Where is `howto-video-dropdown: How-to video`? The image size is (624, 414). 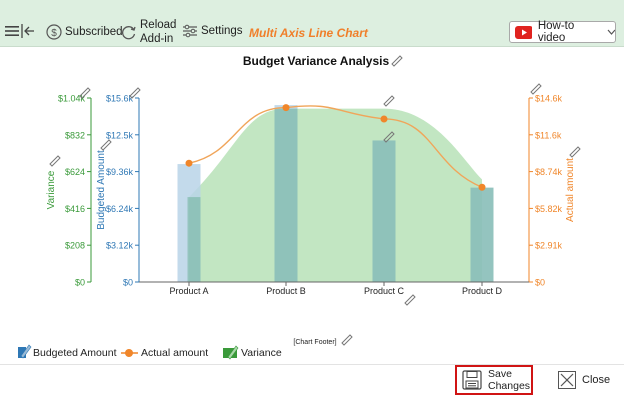
howto-video-dropdown: How-to video is located at coordinates (562, 32).